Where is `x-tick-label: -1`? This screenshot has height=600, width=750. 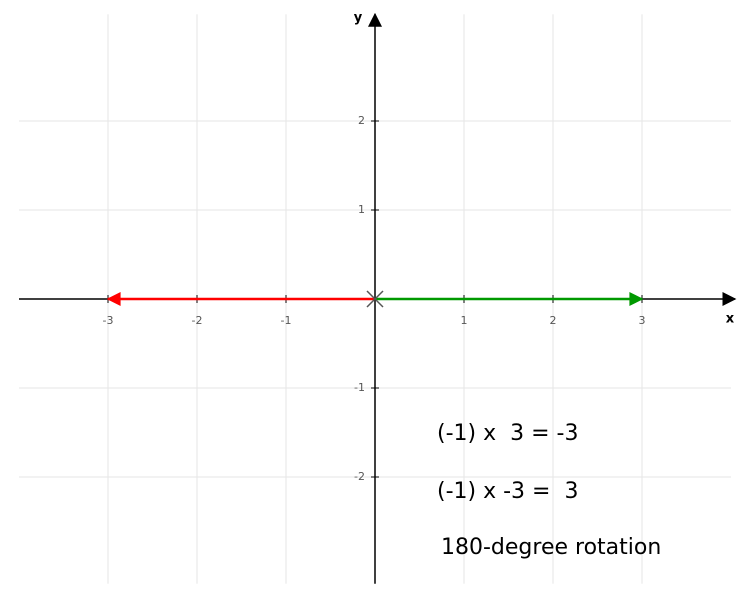
x-tick-label: -1 is located at coordinates (286, 320).